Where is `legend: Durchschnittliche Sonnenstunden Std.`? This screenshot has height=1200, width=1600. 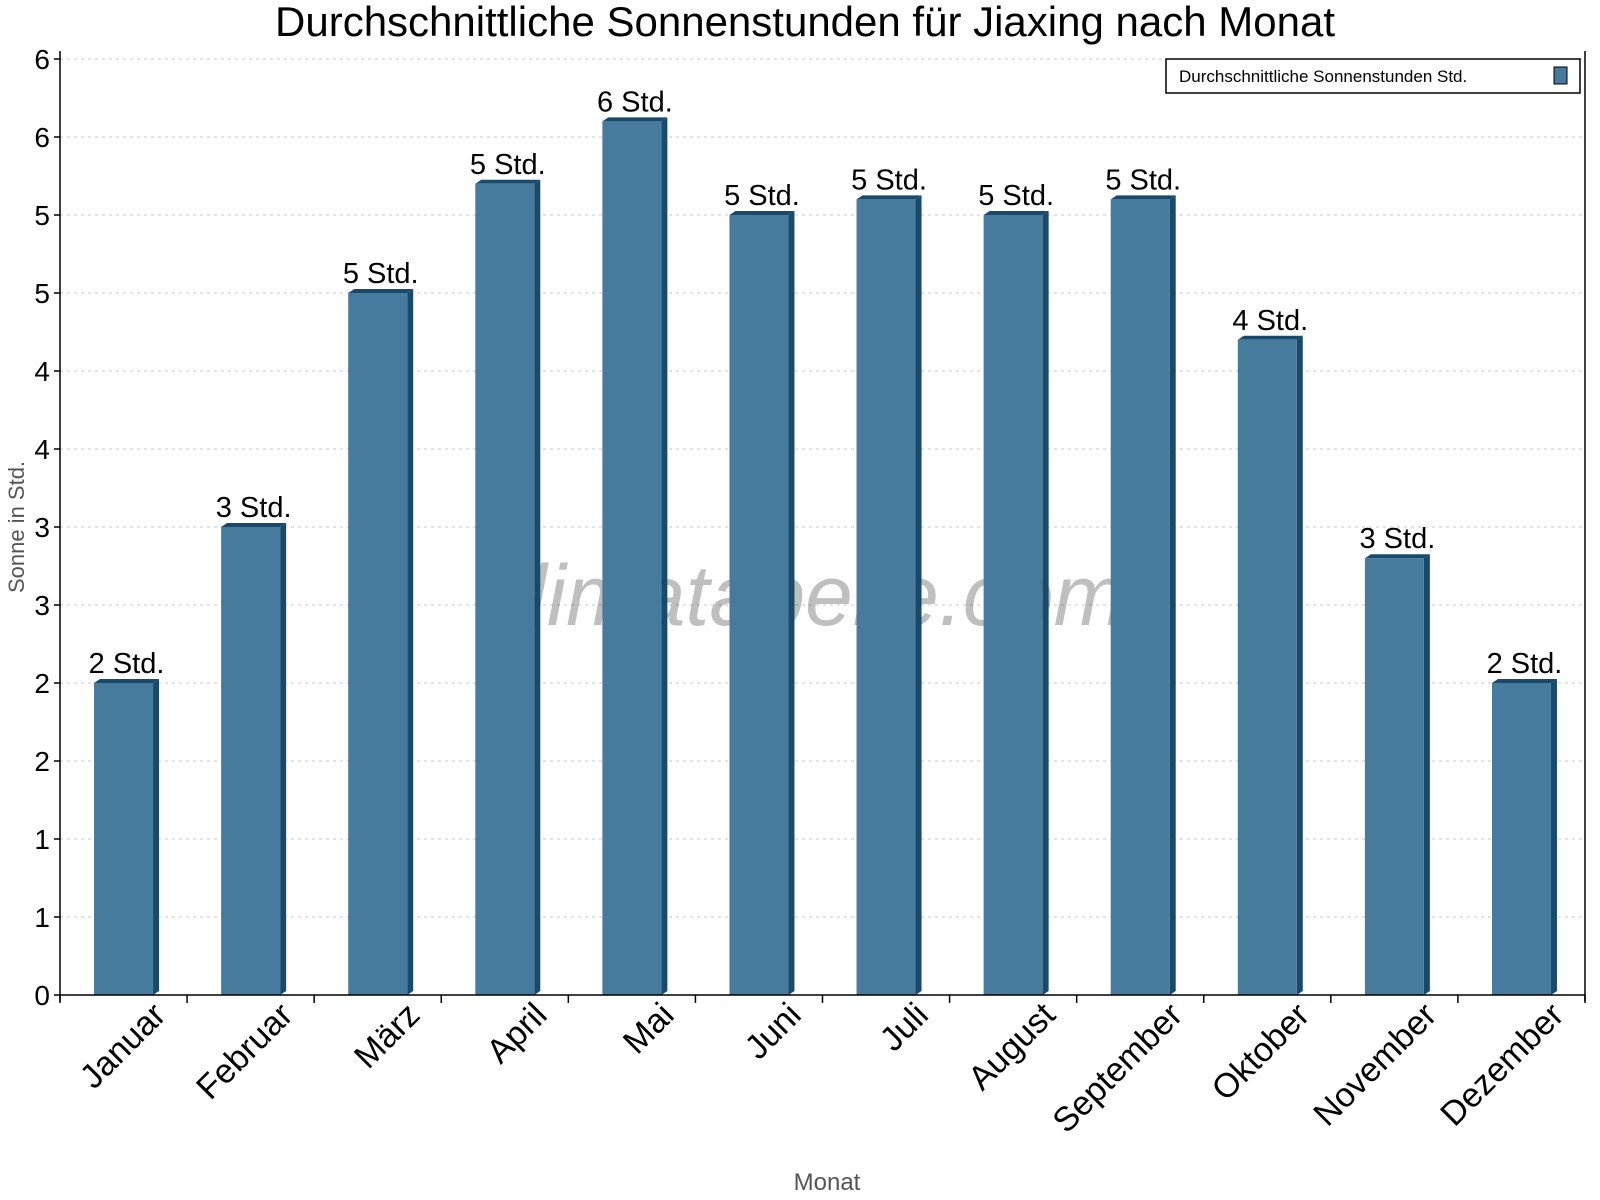 legend: Durchschnittliche Sonnenstunden Std. is located at coordinates (1373, 76).